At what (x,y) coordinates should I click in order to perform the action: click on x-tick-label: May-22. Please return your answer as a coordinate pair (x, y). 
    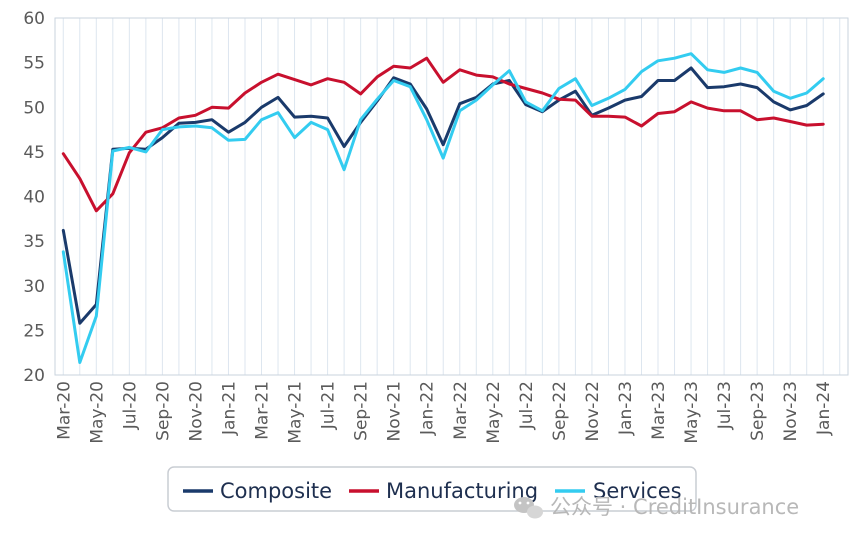
    Looking at the image, I should click on (494, 412).